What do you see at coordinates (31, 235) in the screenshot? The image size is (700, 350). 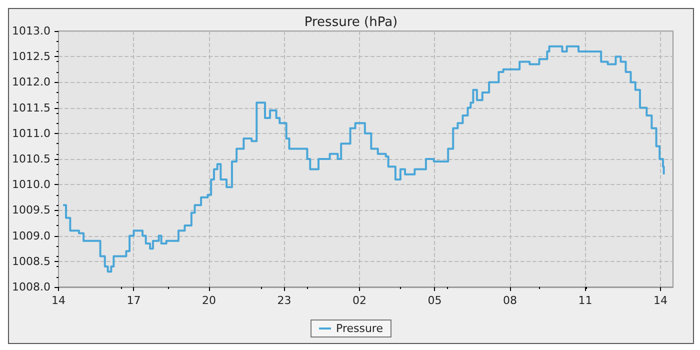 I see `y-tick-label: 1009.0` at bounding box center [31, 235].